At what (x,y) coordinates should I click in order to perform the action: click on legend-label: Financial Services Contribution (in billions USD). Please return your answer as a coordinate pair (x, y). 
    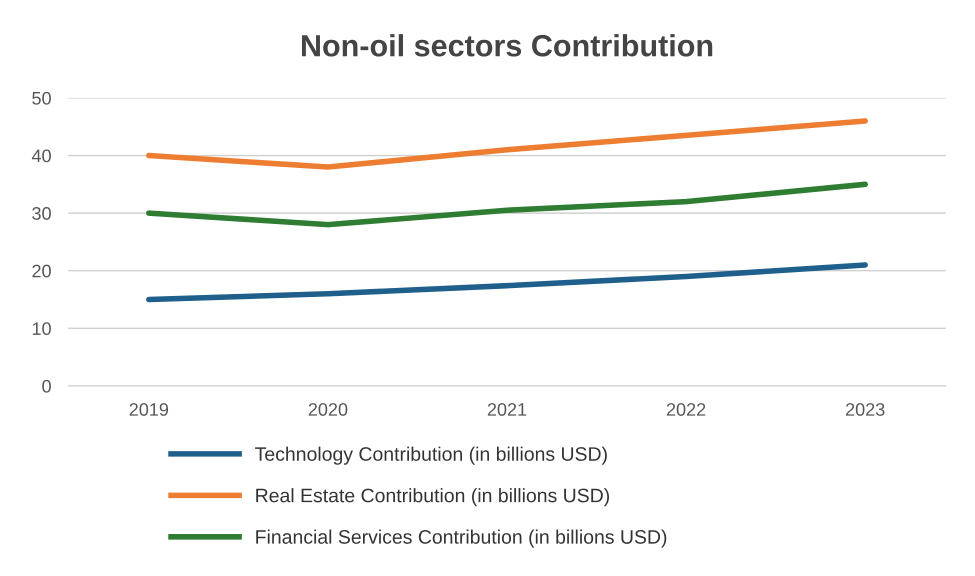
    Looking at the image, I should click on (461, 539).